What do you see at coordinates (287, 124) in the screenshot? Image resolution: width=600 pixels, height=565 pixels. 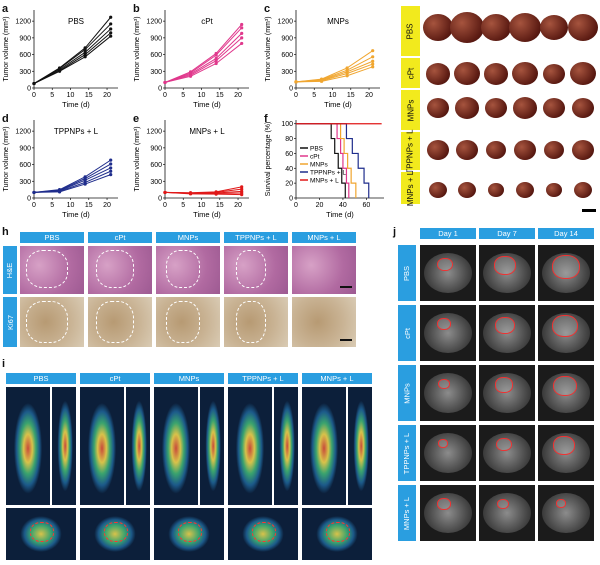 I see `y-tick-label: 100` at bounding box center [287, 124].